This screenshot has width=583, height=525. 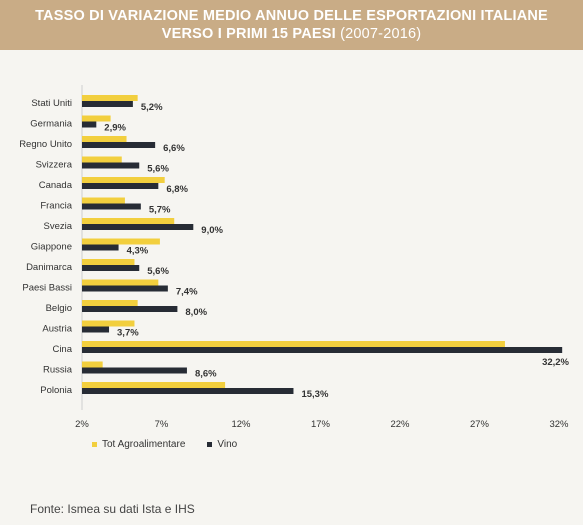 What do you see at coordinates (62, 349) in the screenshot?
I see `category-label: Cina` at bounding box center [62, 349].